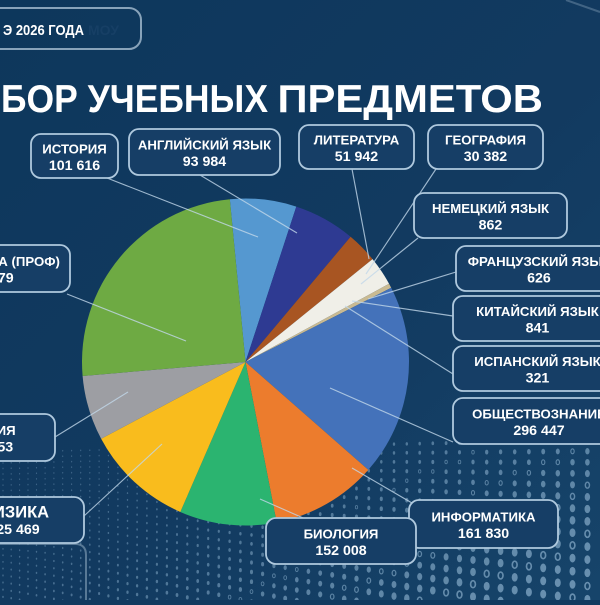  What do you see at coordinates (24, 513) in the screenshot?
I see `svg-text: ФИЗИКА` at bounding box center [24, 513].